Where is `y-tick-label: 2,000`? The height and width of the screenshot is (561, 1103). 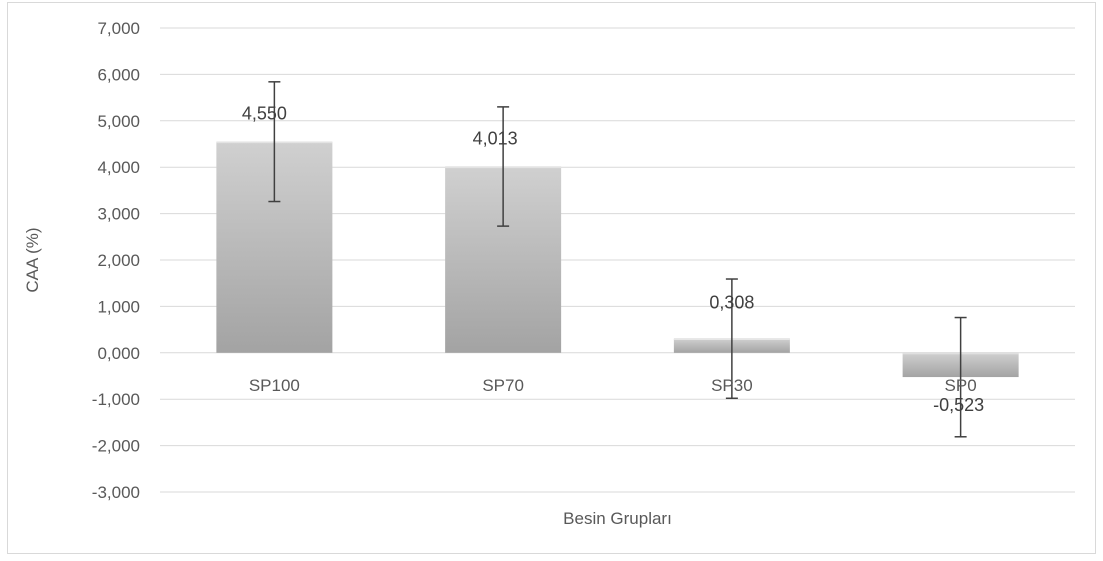 y-tick-label: 2,000 is located at coordinates (118, 260).